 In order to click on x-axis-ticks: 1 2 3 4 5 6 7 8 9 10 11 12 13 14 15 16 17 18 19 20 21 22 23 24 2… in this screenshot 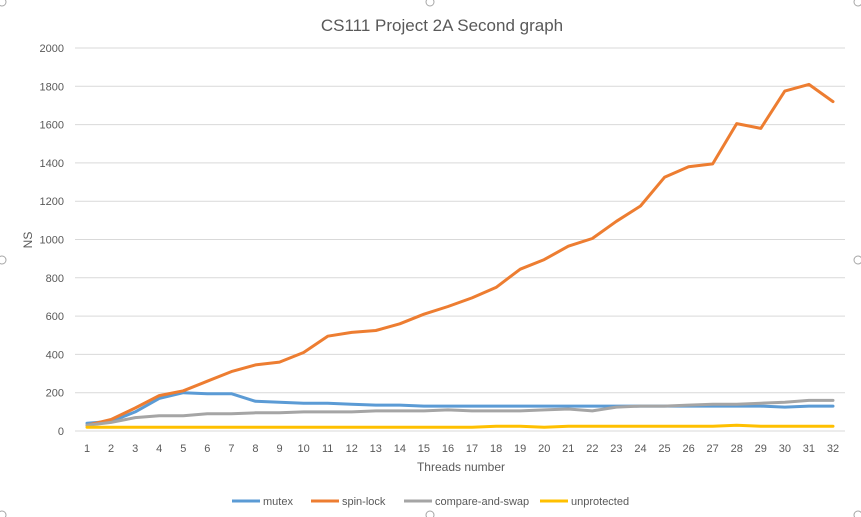, I will do `click(461, 449)`.